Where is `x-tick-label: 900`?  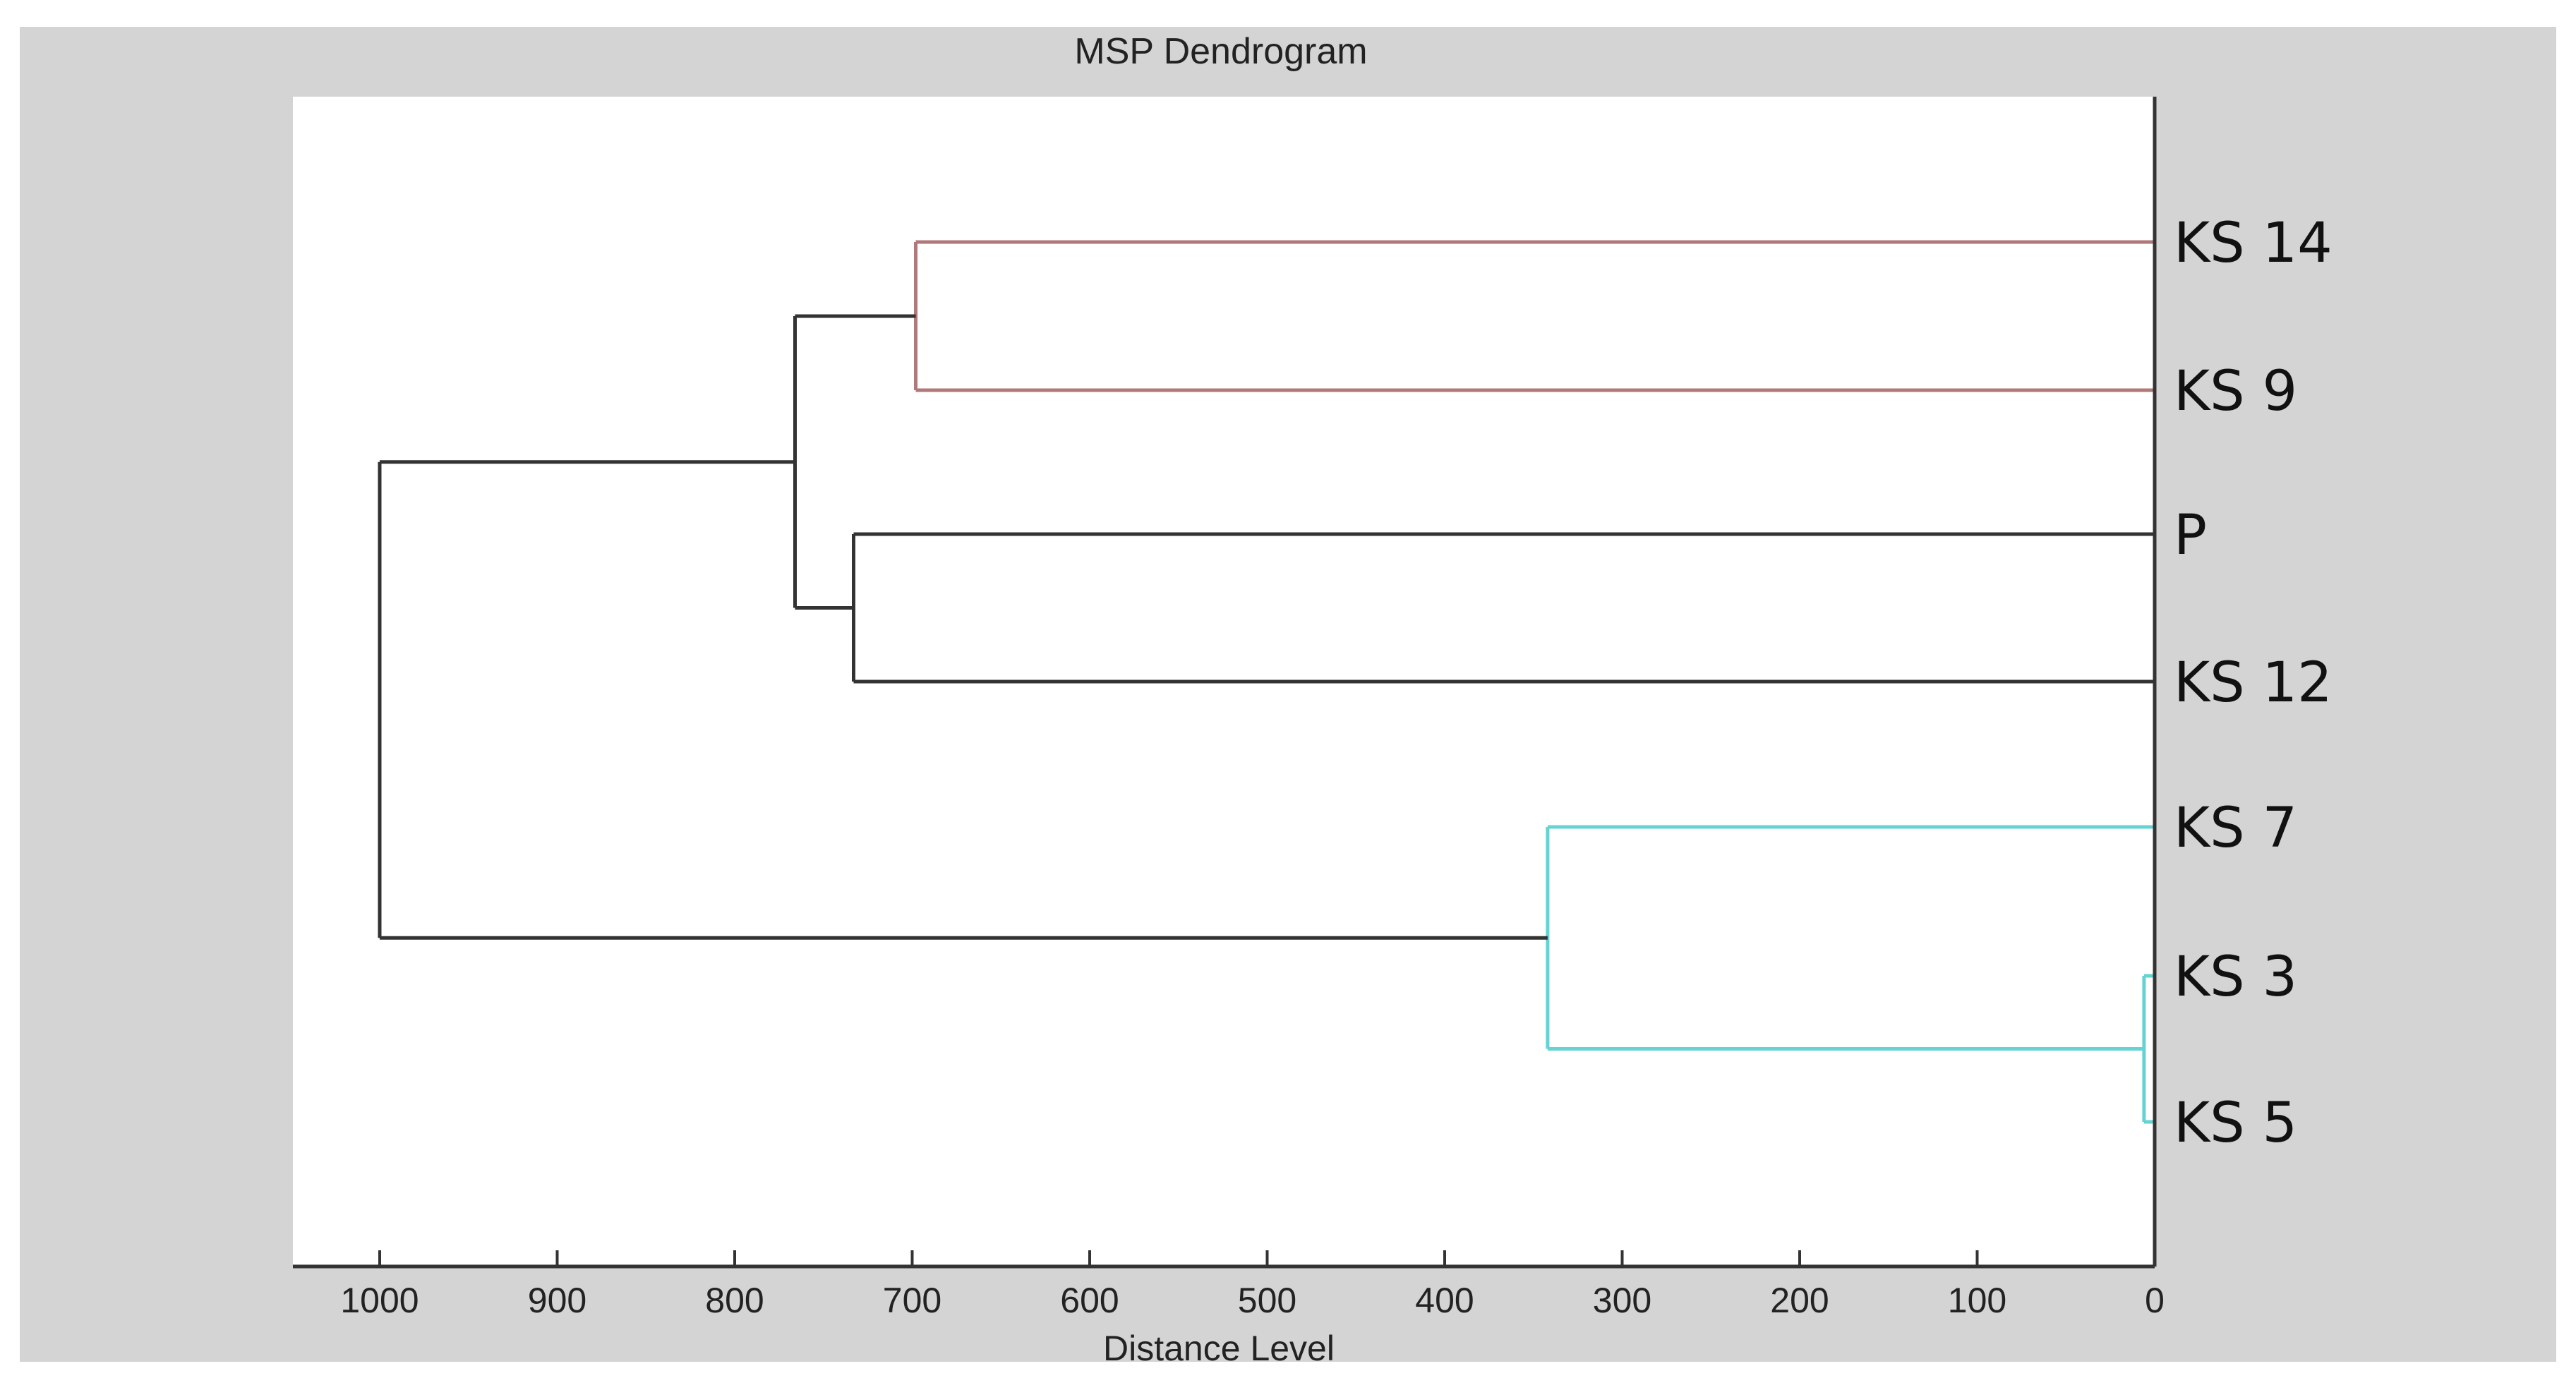 x-tick-label: 900 is located at coordinates (557, 1300).